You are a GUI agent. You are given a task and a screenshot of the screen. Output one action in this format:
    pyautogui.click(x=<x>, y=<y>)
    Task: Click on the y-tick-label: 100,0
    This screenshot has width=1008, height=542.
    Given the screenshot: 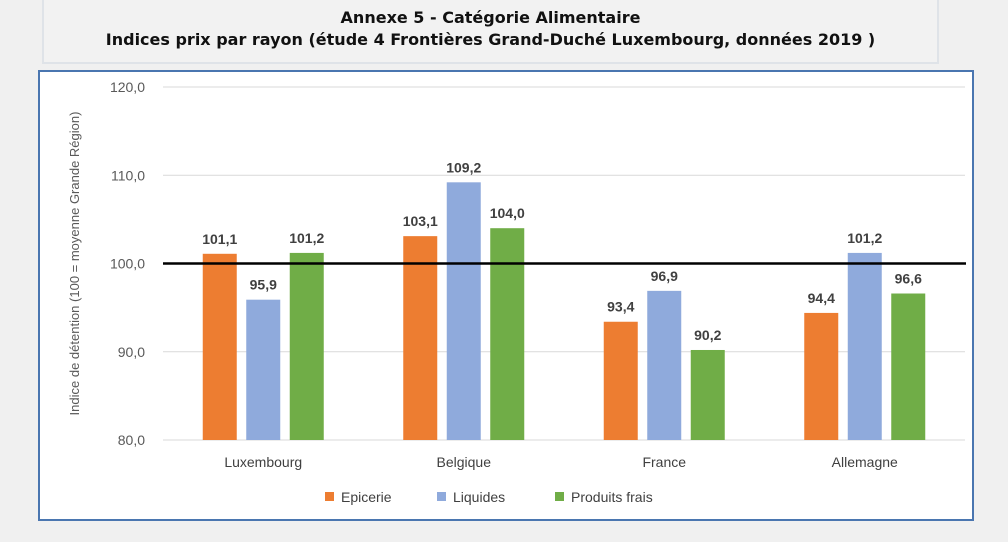 What is the action you would take?
    pyautogui.click(x=127, y=264)
    